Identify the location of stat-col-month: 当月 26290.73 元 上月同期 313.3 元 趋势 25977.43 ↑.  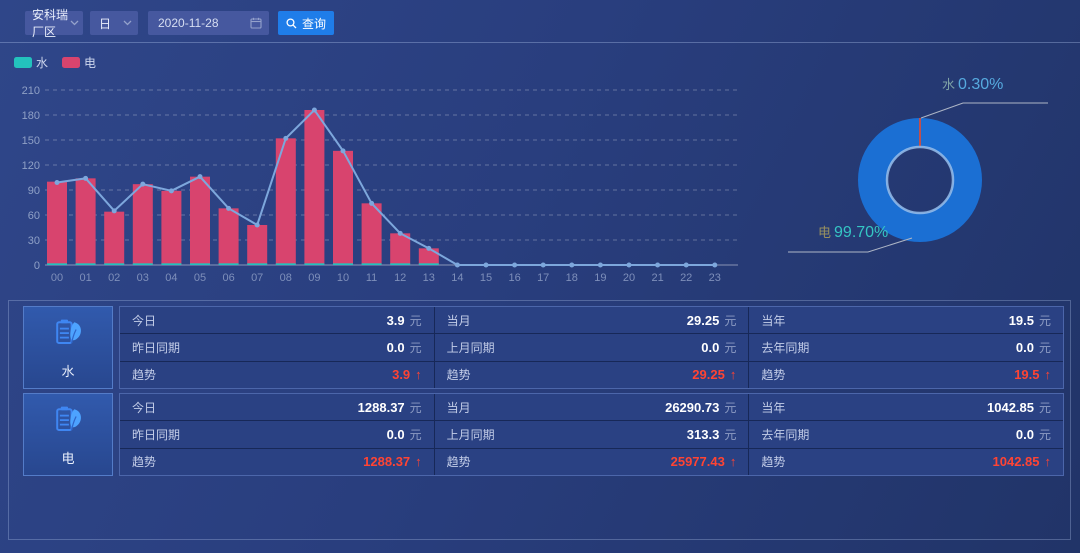
(591, 434).